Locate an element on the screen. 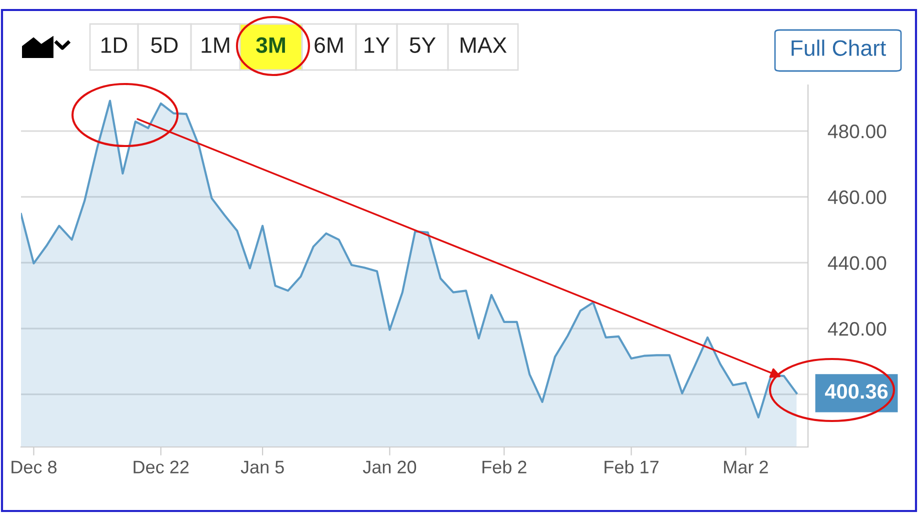 Image resolution: width=920 pixels, height=513 pixels. x-tick-label: Feb 17 is located at coordinates (631, 467).